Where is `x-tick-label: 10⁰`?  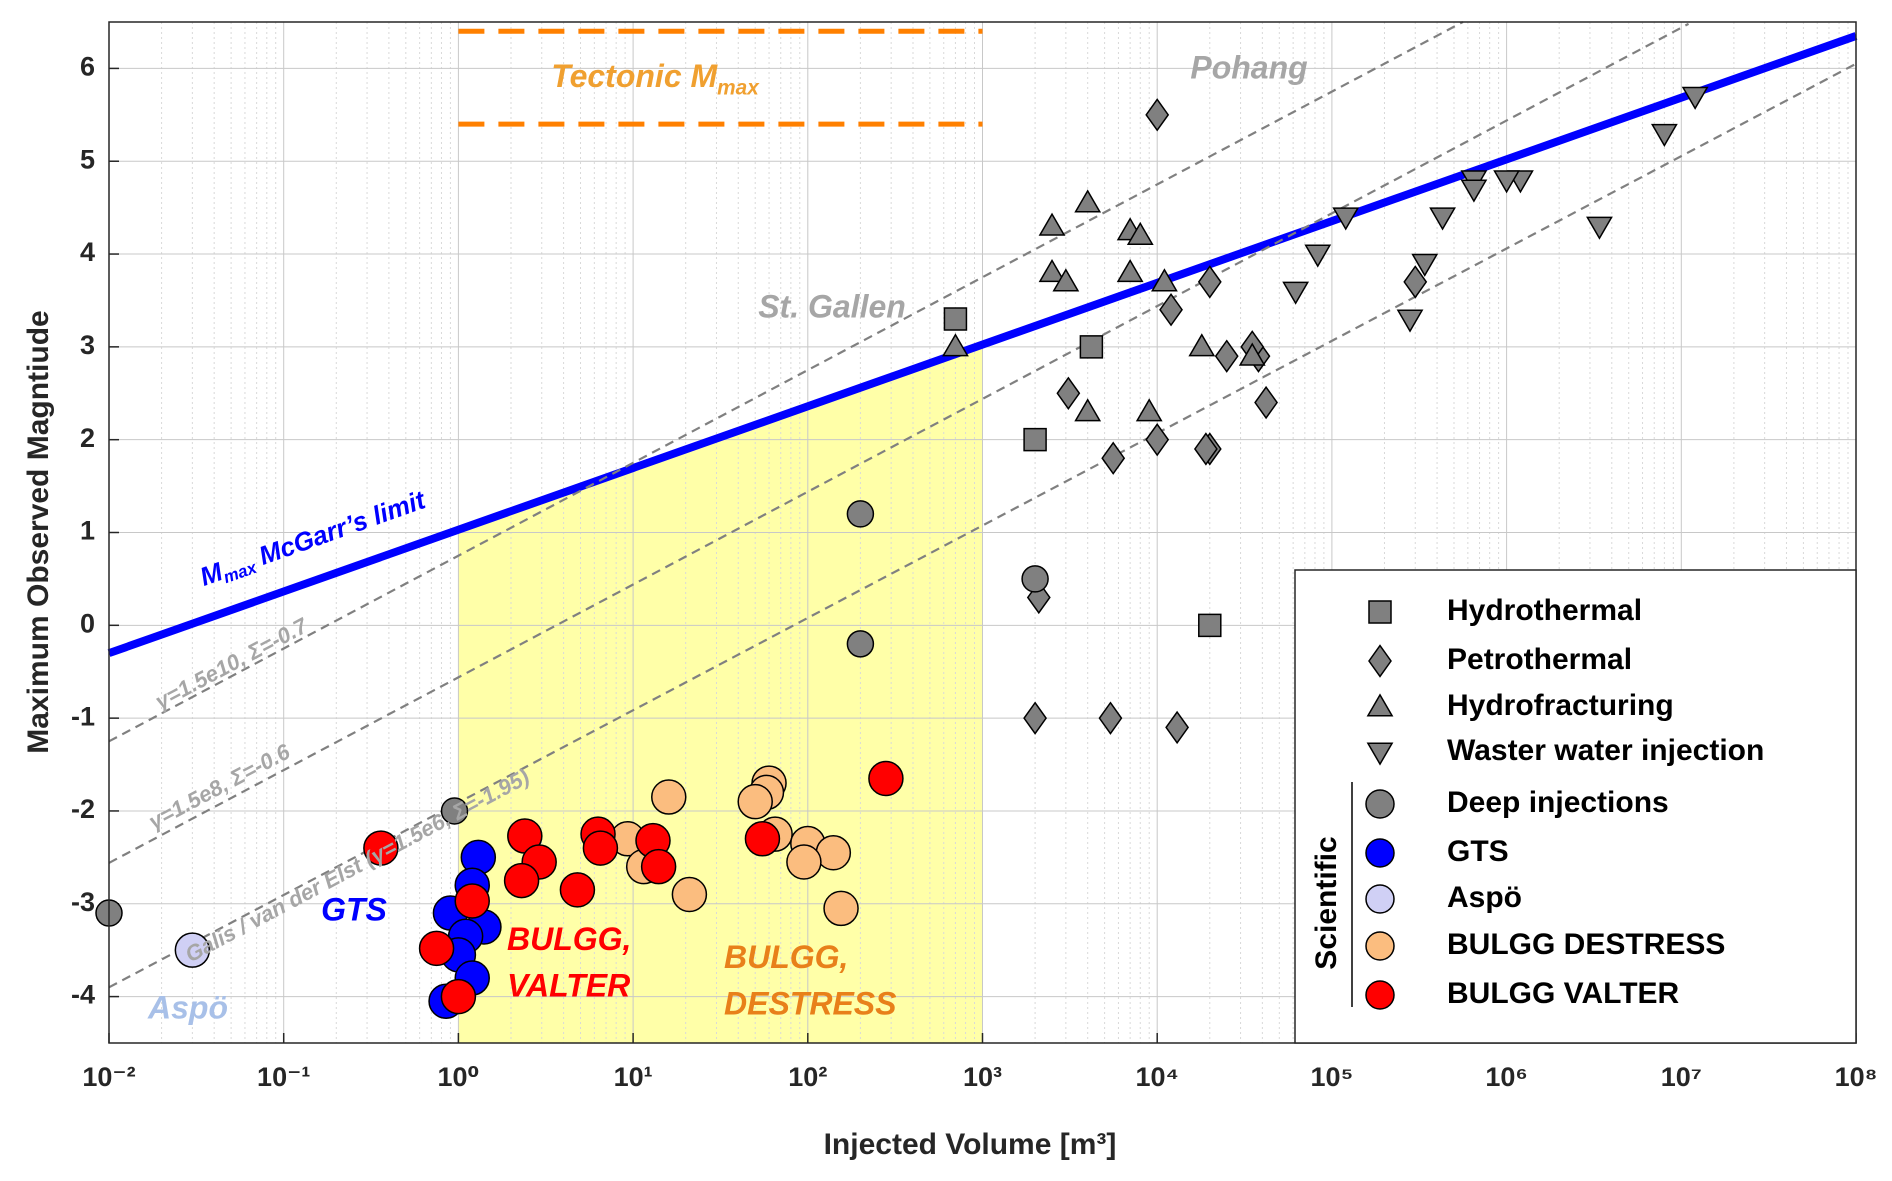
x-tick-label: 10⁰ is located at coordinates (458, 1077).